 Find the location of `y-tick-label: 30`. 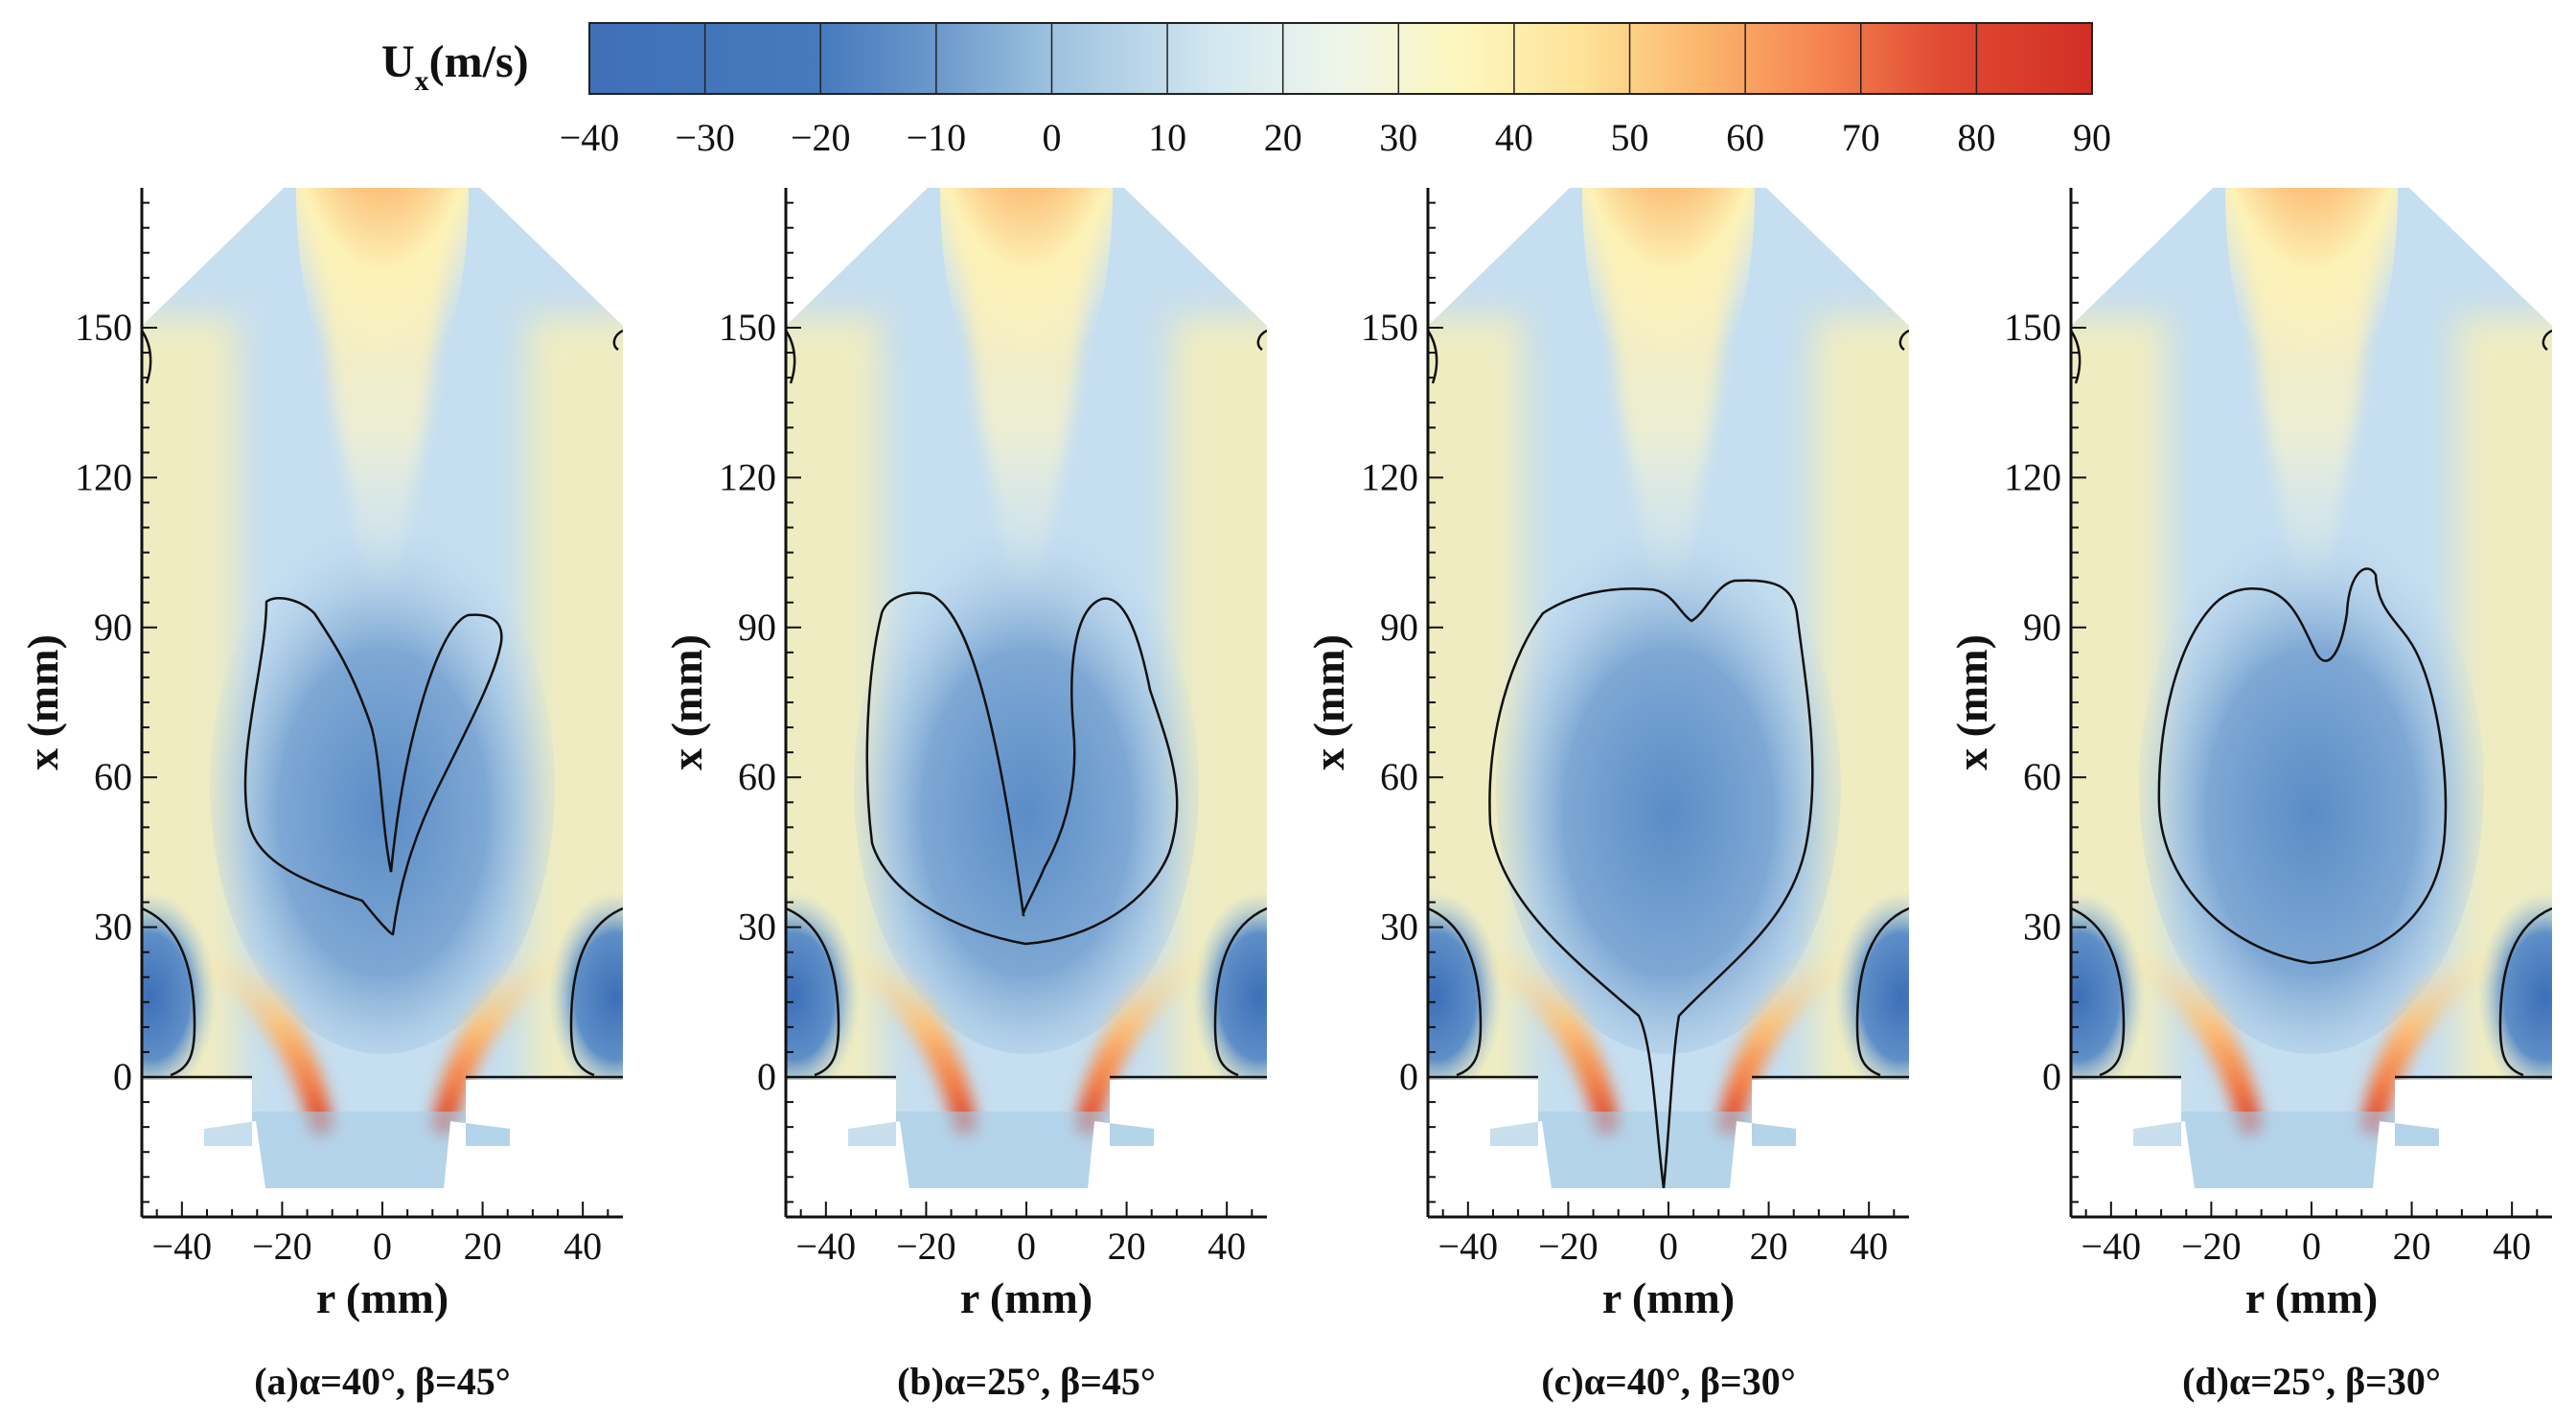

y-tick-label: 30 is located at coordinates (757, 927).